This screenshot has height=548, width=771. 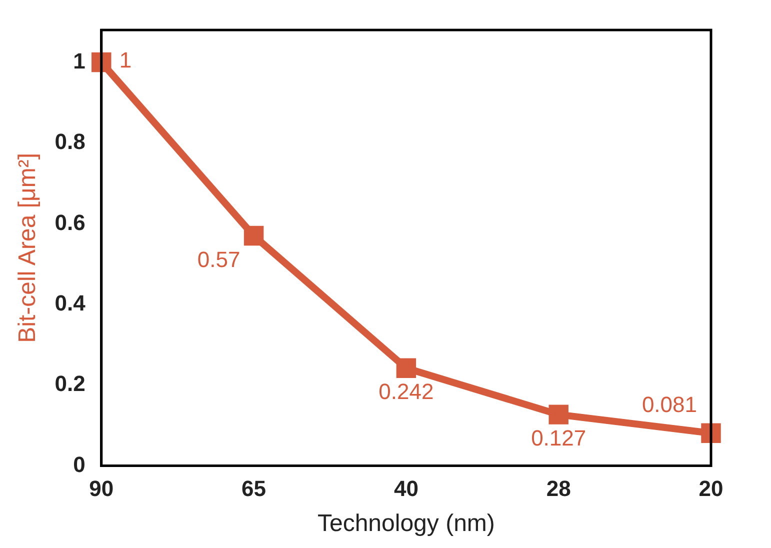 I want to click on data-label: 1, so click(x=125, y=59).